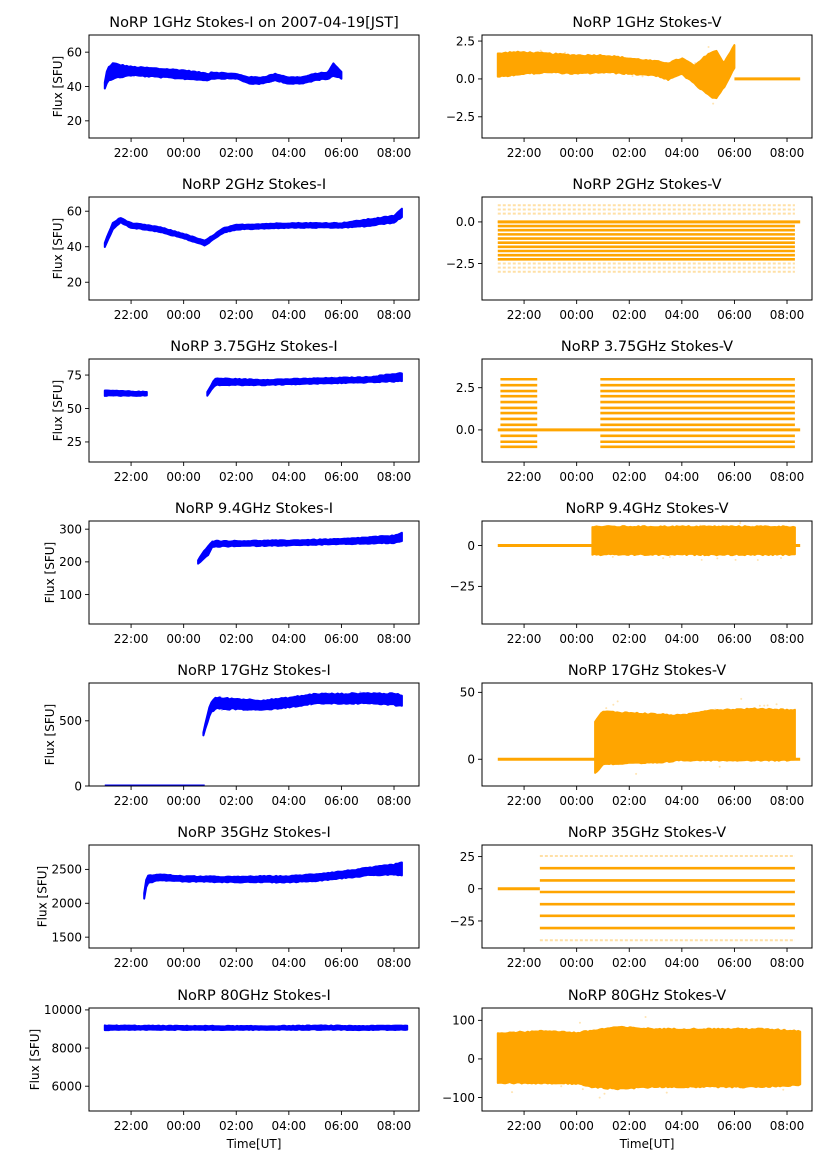 Image resolution: width=827 pixels, height=1169 pixels. I want to click on y-tick-label: 50, so click(467, 693).